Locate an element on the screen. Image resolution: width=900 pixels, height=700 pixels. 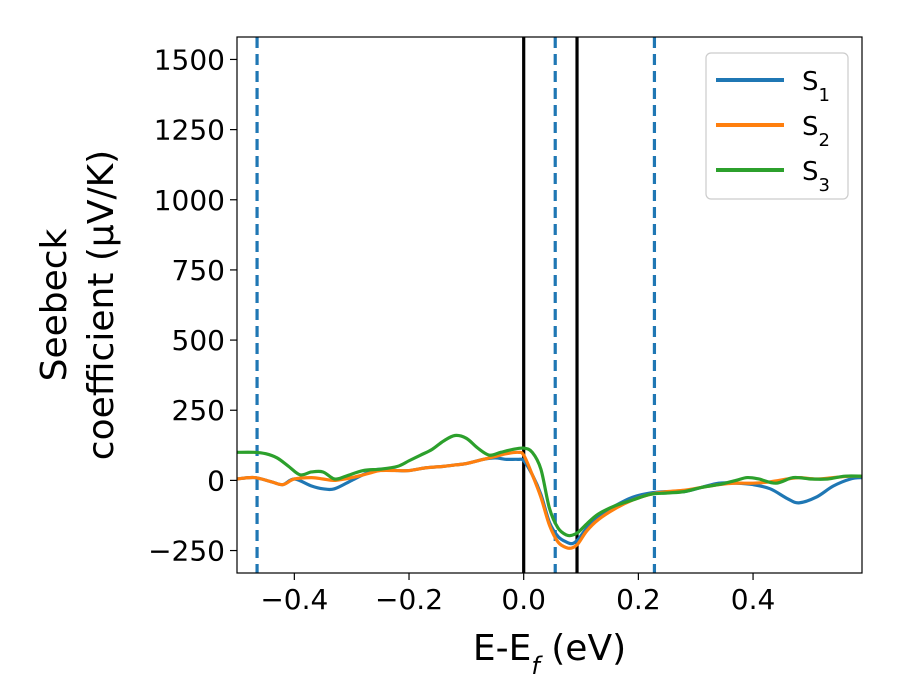
x-tick-label: 0.2 is located at coordinates (638, 599).